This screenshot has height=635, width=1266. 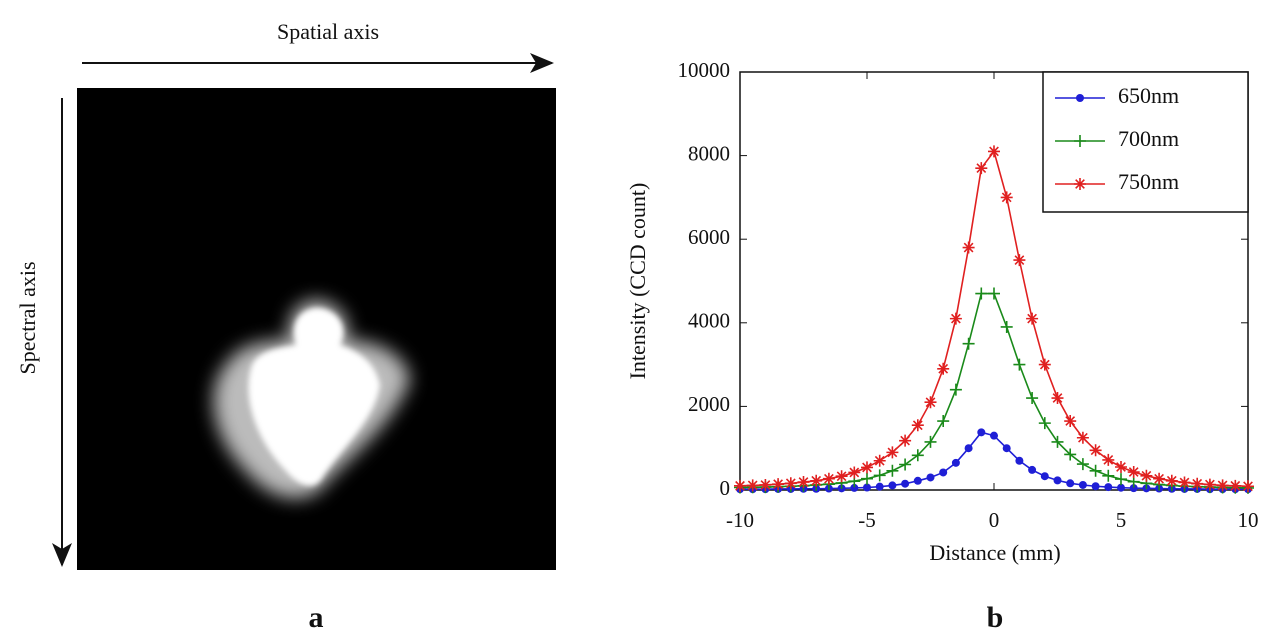 What do you see at coordinates (1248, 520) in the screenshot?
I see `x-tick-label: 10` at bounding box center [1248, 520].